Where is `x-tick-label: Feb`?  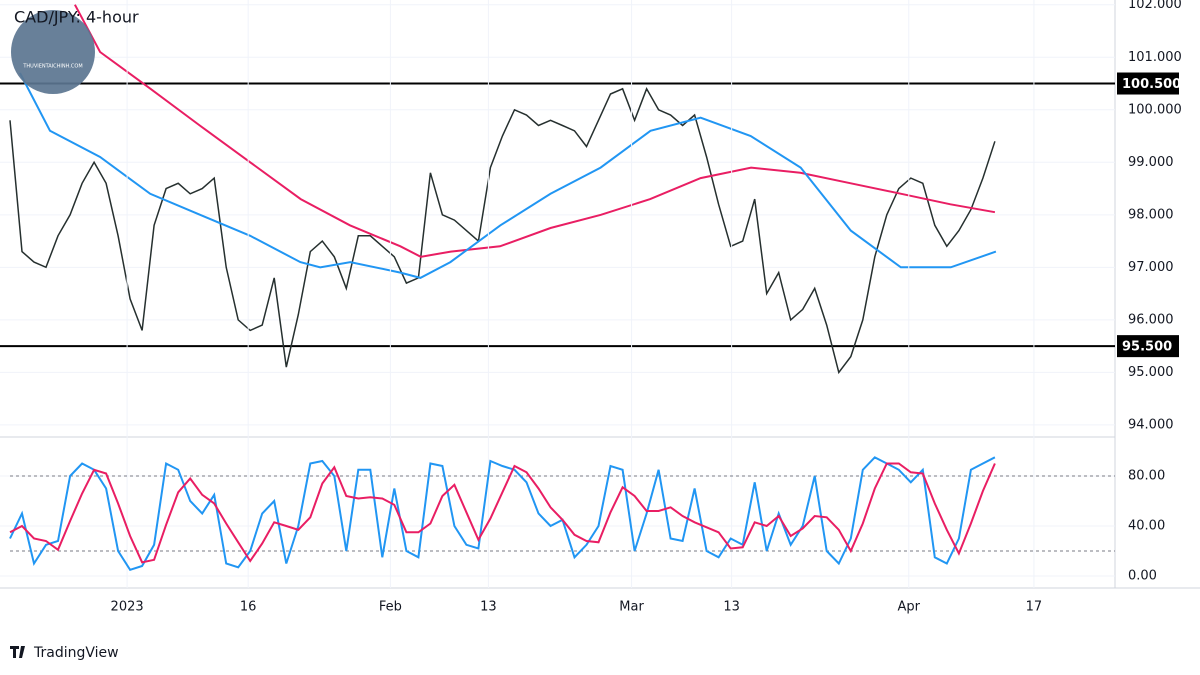
x-tick-label: Feb is located at coordinates (390, 607).